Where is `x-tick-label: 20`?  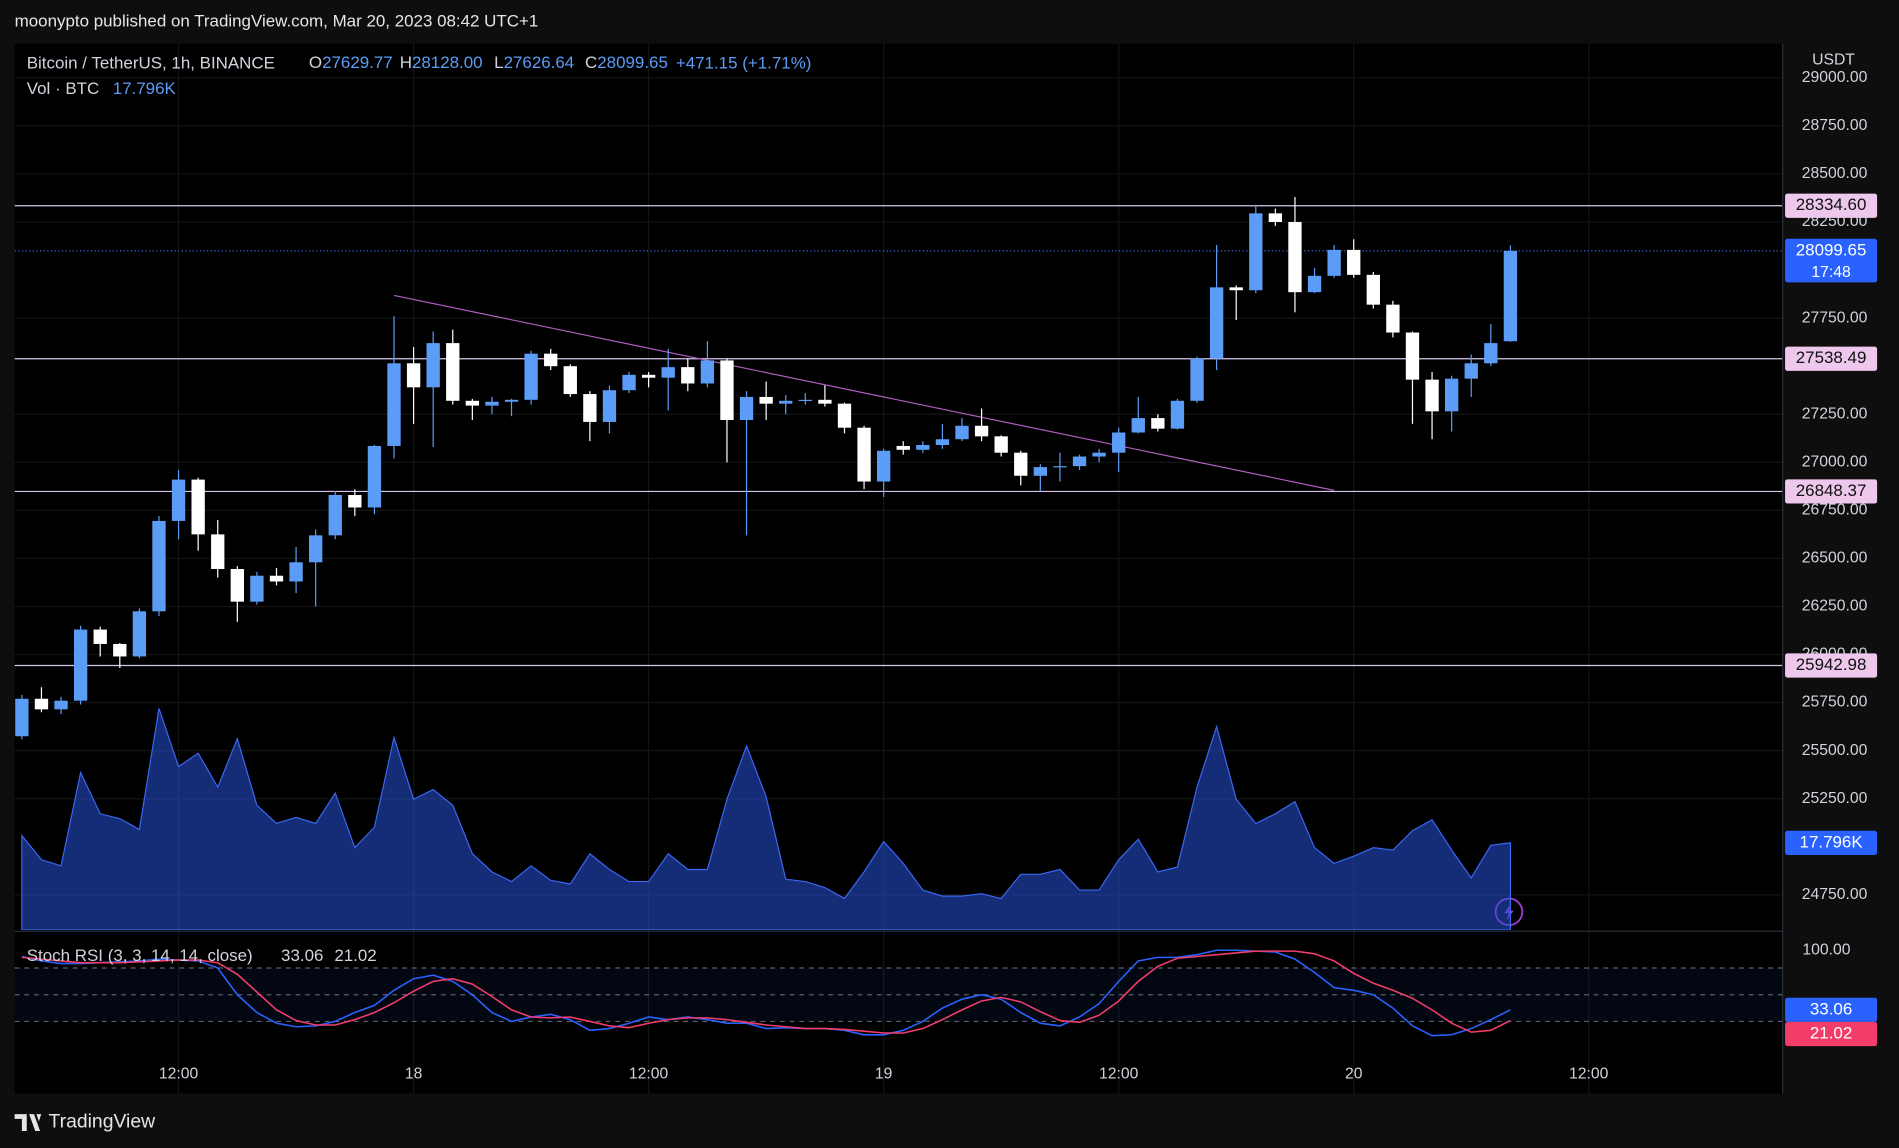
x-tick-label: 20 is located at coordinates (1354, 1073).